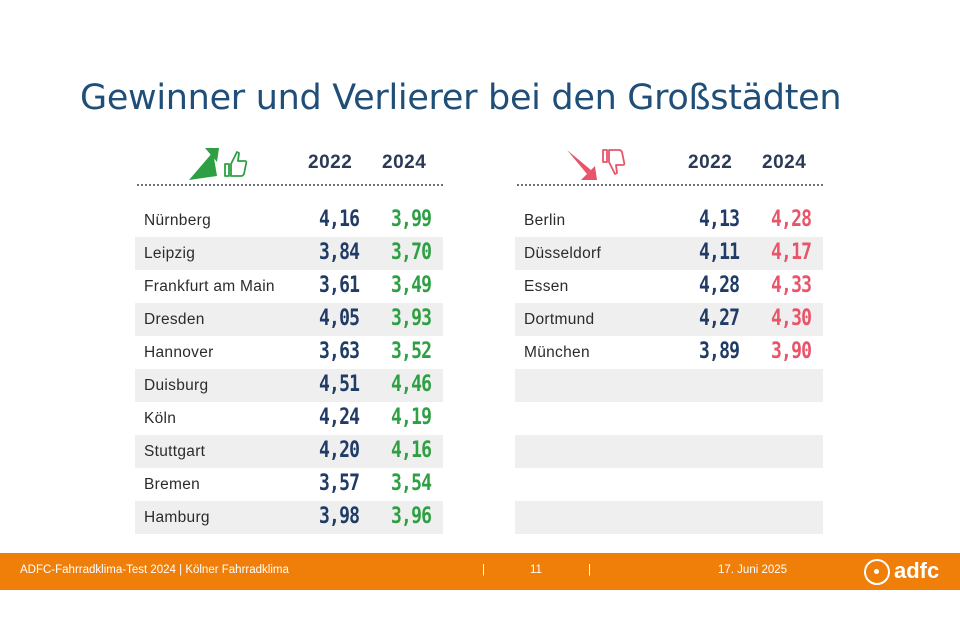  Describe the element at coordinates (791, 318) in the screenshot. I see `value-2024: 4,30` at that location.